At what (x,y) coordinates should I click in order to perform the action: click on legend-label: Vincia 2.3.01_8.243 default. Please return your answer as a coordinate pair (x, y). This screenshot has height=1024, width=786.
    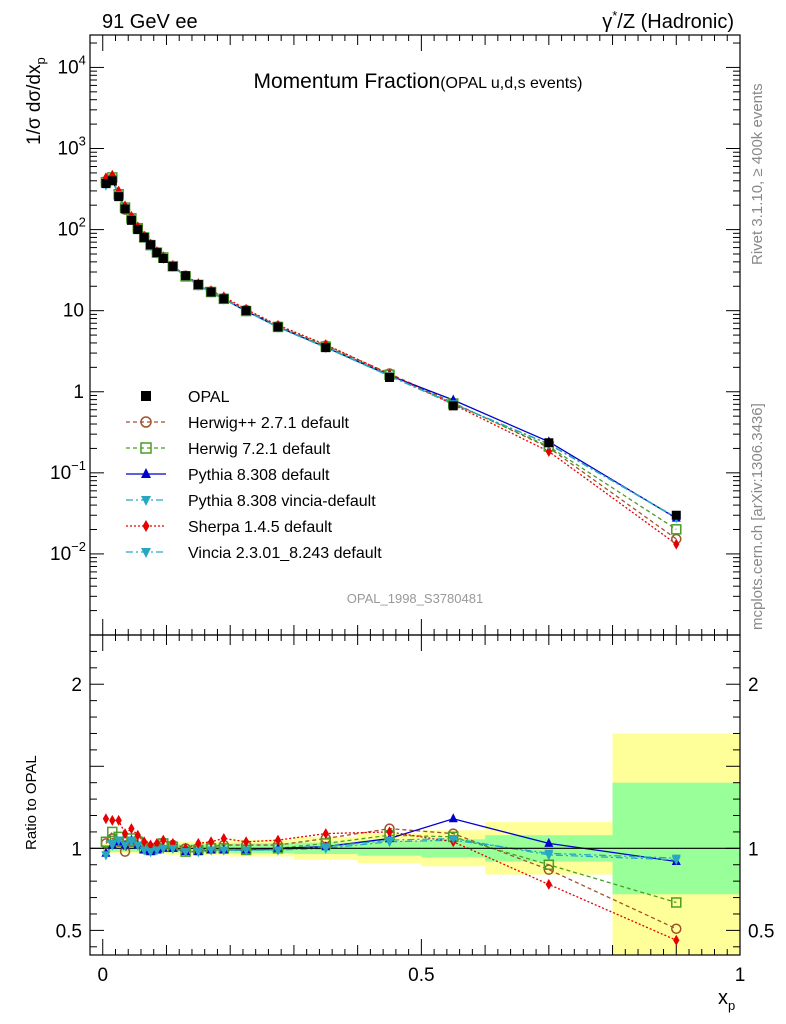
    Looking at the image, I should click on (285, 553).